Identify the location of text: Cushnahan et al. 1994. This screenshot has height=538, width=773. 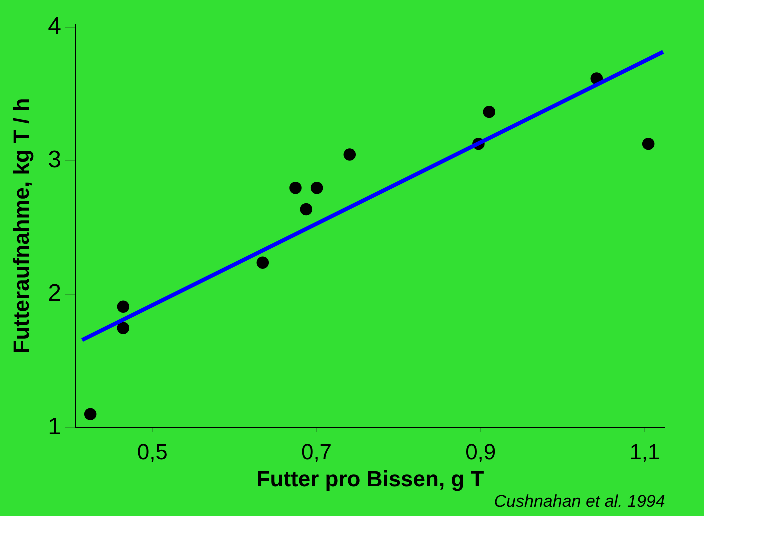
(580, 501).